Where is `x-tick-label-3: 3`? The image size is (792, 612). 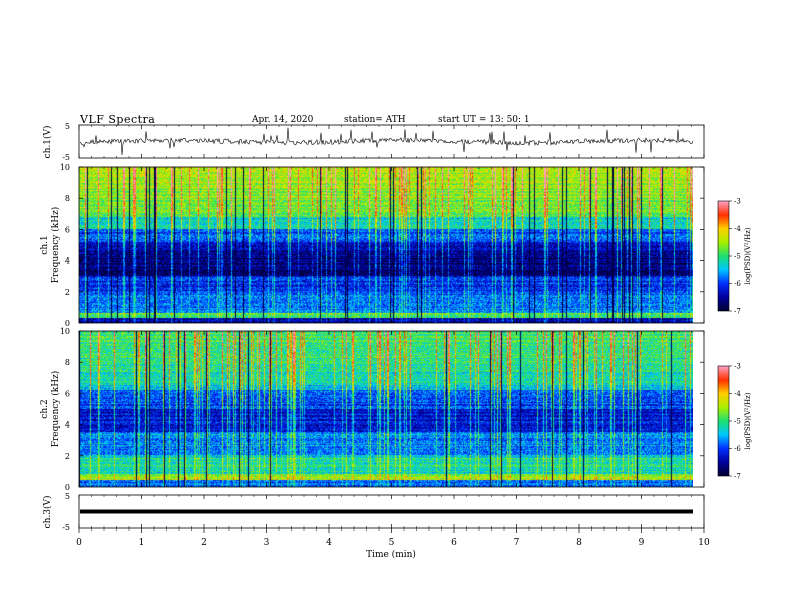
x-tick-label-3: 3 is located at coordinates (267, 543).